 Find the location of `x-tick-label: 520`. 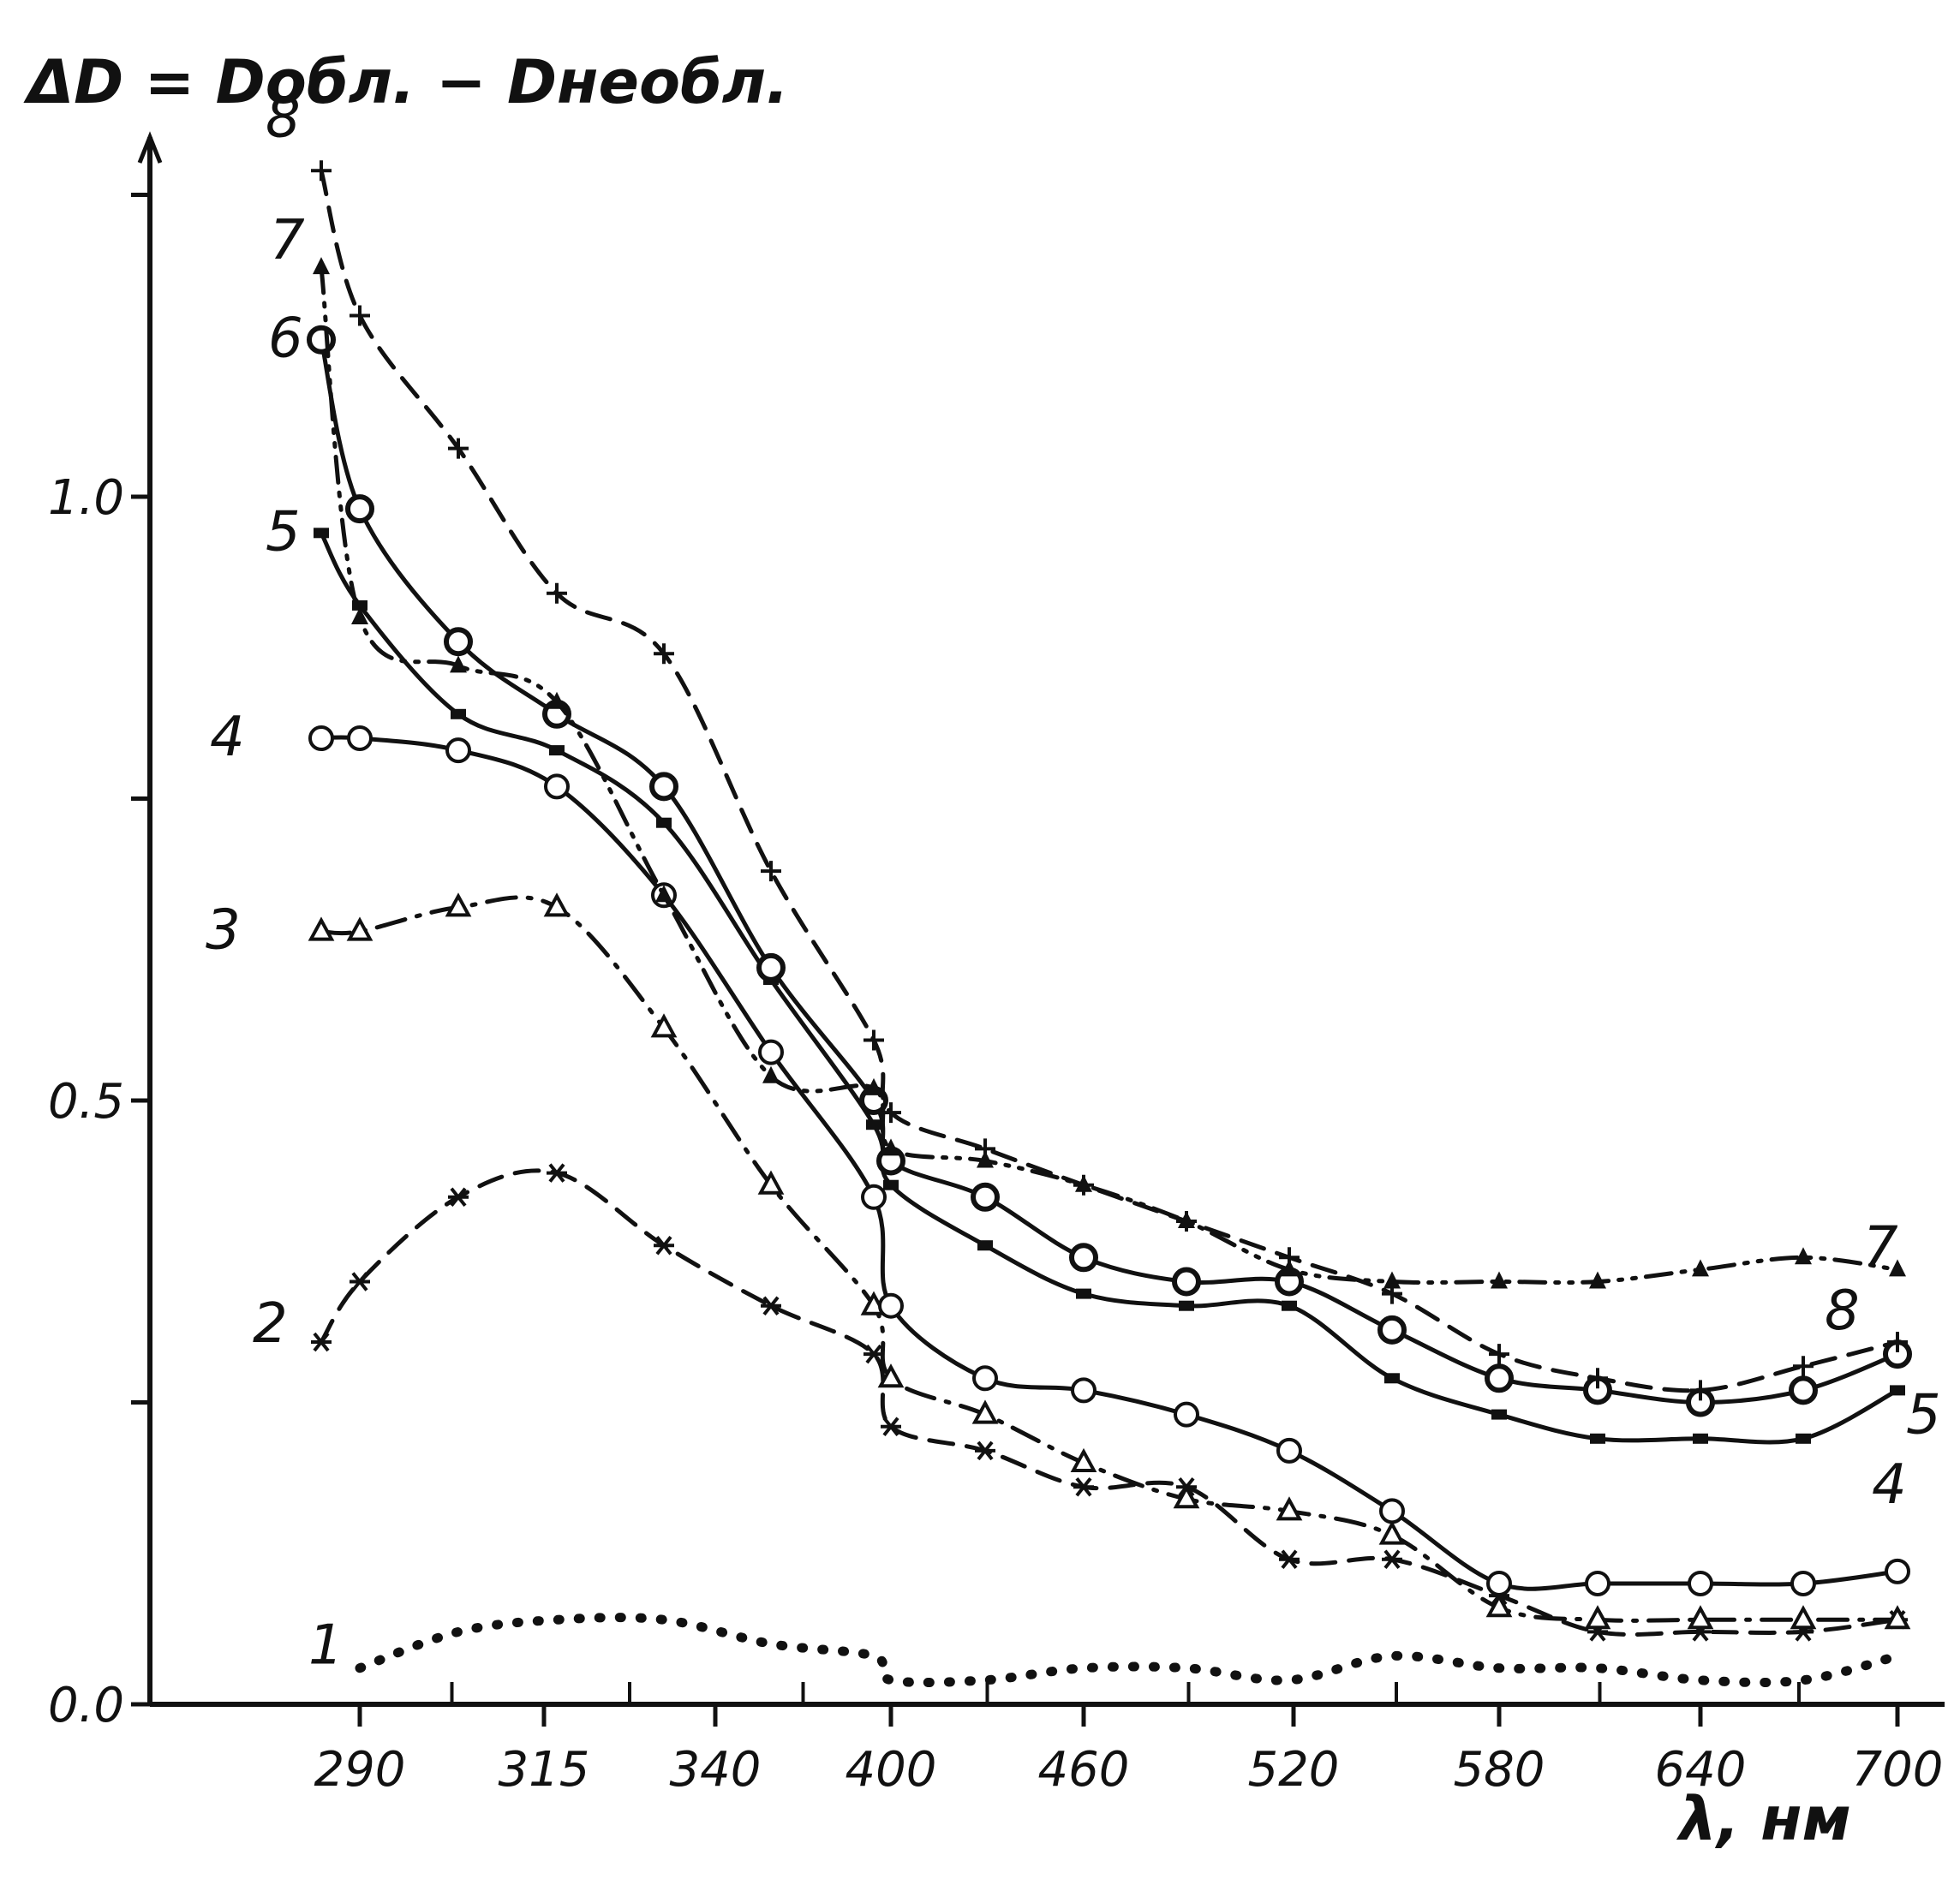

x-tick-label: 520 is located at coordinates (1294, 1770).